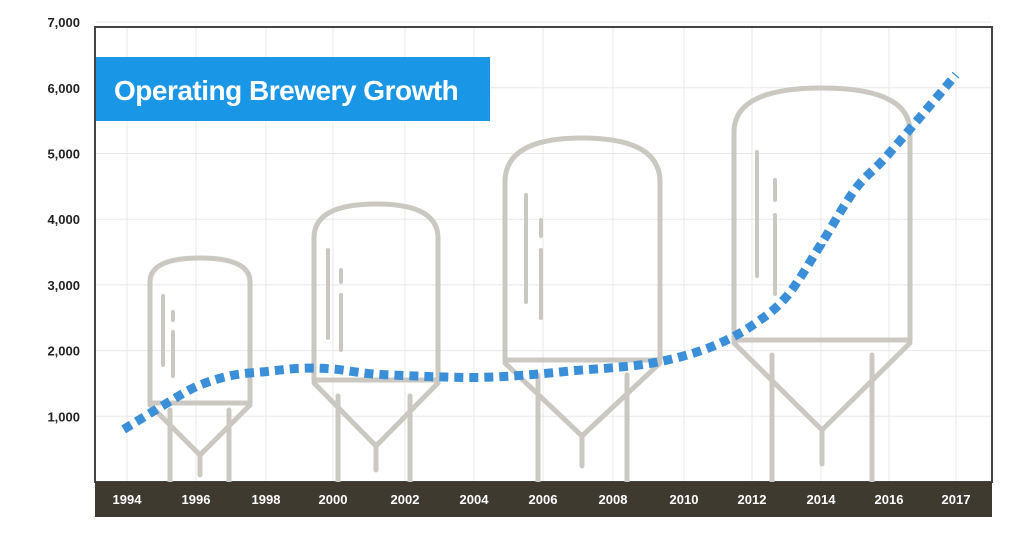 The image size is (1036, 548). Describe the element at coordinates (956, 499) in the screenshot. I see `x-tick-label: 2017` at that location.